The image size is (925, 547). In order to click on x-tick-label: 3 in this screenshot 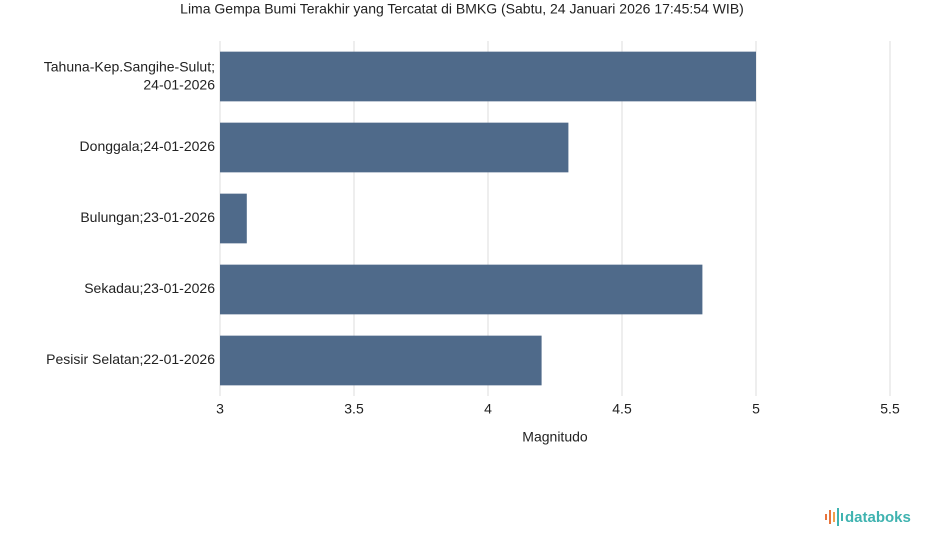, I will do `click(220, 409)`.